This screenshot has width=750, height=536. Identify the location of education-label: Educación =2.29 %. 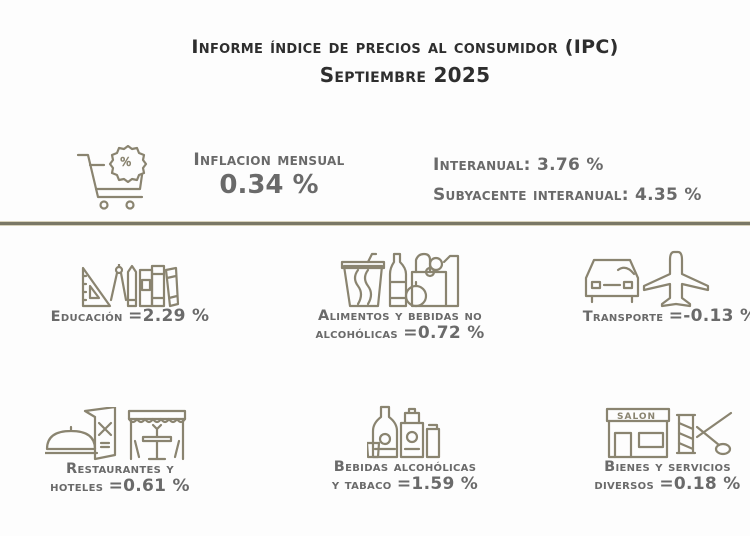
(130, 317).